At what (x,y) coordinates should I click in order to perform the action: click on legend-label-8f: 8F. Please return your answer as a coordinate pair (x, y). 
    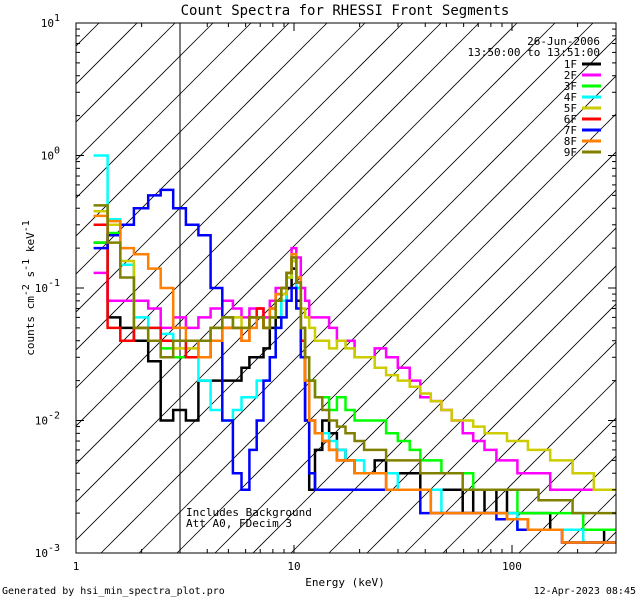
    Looking at the image, I should click on (570, 141).